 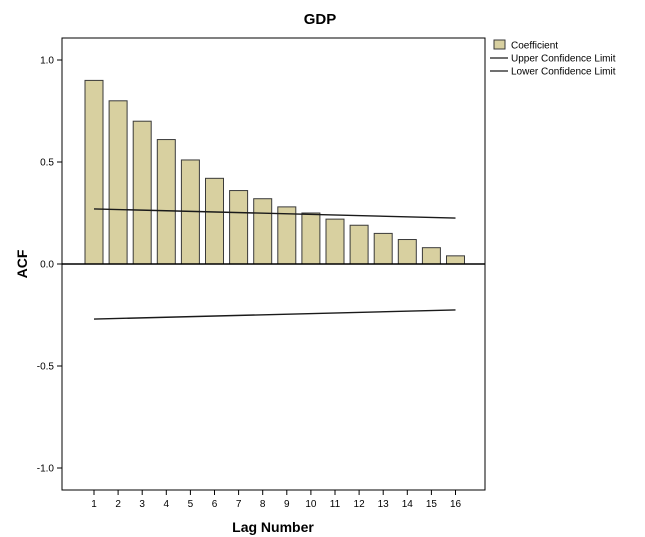 What do you see at coordinates (360, 504) in the screenshot?
I see `x-tick-label: 12` at bounding box center [360, 504].